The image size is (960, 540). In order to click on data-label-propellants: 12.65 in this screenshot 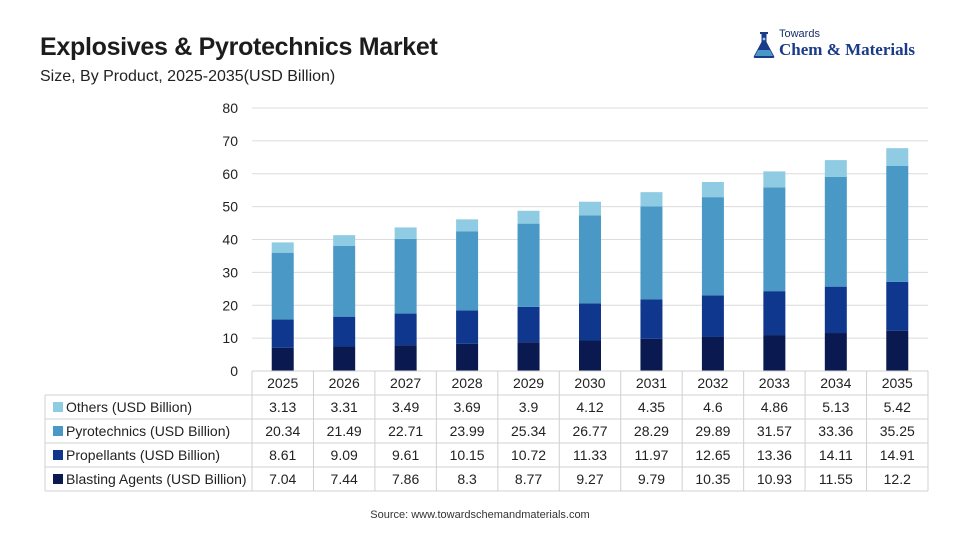, I will do `click(712, 455)`.